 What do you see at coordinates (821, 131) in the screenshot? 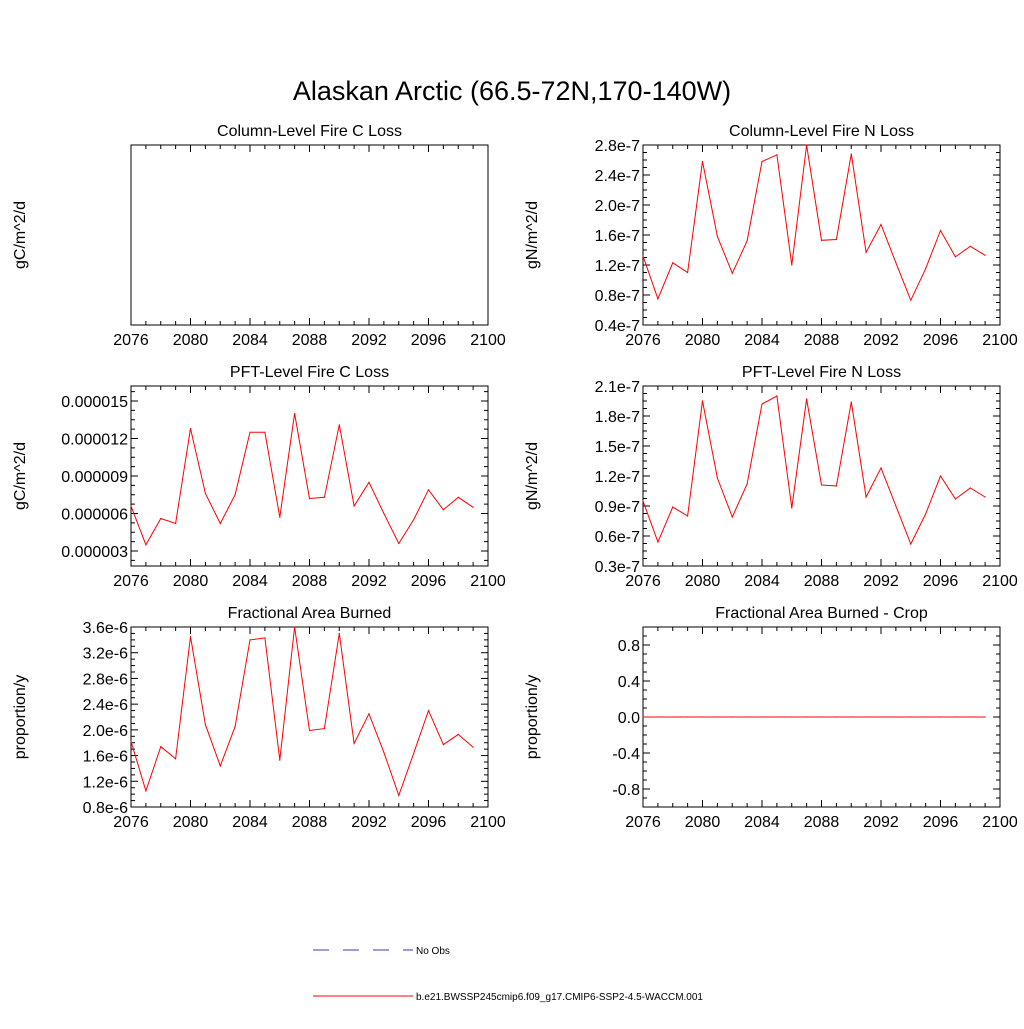
I see `chart-title: Column-Level Fire N Loss` at bounding box center [821, 131].